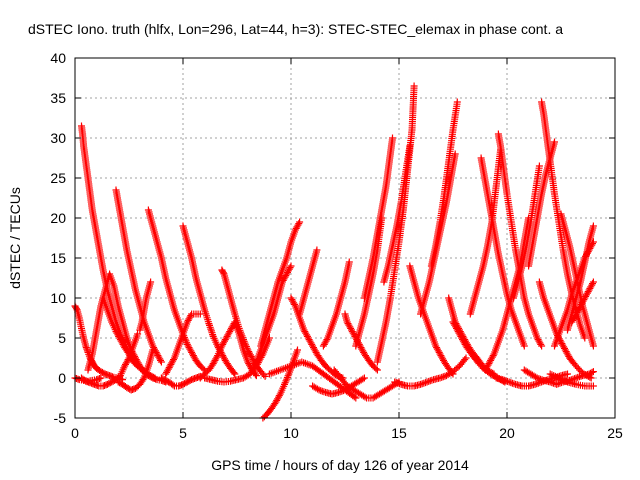 The width and height of the screenshot is (640, 480). Describe the element at coordinates (60, 418) in the screenshot. I see `y-tick-label: -5` at that location.